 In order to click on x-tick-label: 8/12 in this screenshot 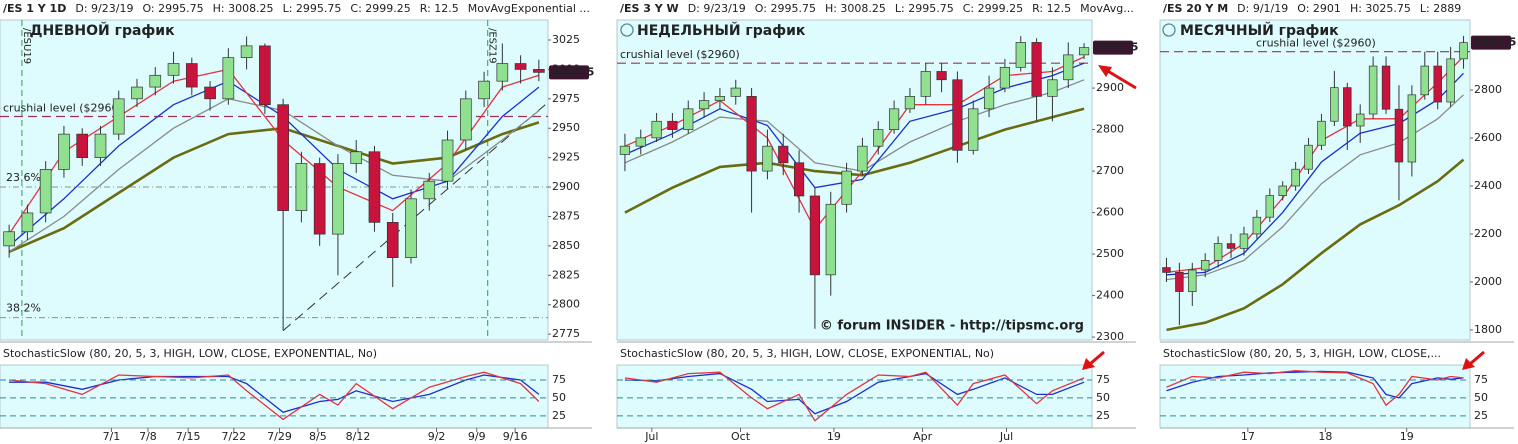, I will do `click(358, 436)`.